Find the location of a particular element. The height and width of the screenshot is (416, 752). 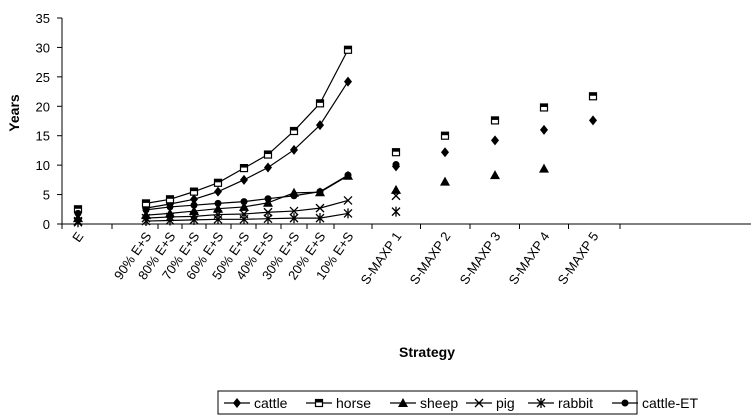

x-tick-label: S-MAXP 2 is located at coordinates (429, 258).